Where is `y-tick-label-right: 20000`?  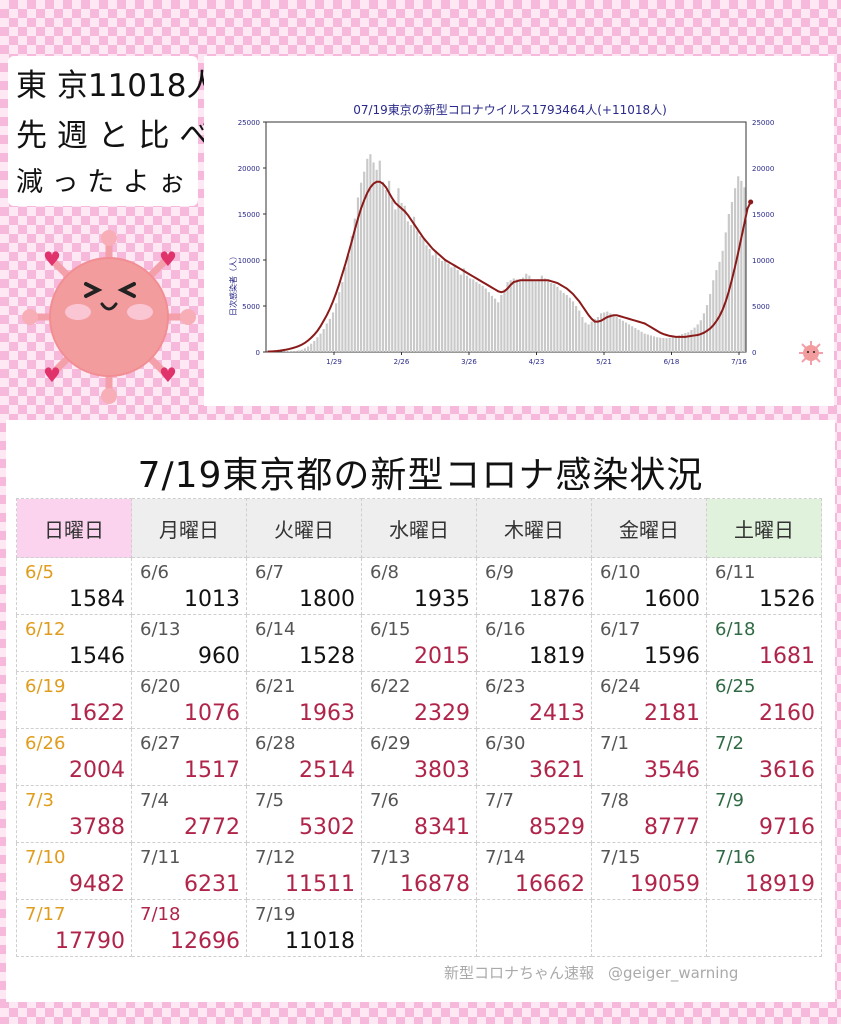 y-tick-label-right: 20000 is located at coordinates (763, 169).